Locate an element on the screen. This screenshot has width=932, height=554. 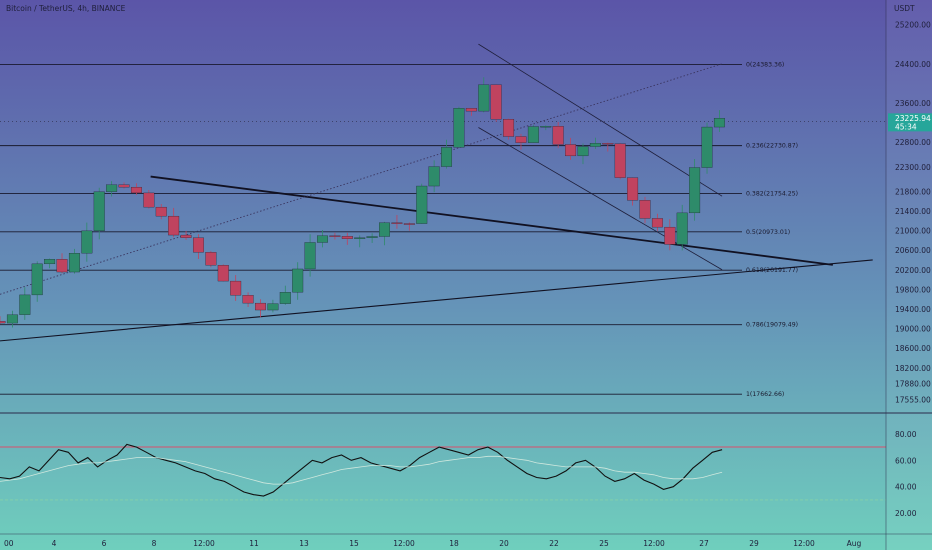
rsi-ma-line is located at coordinates (361, 470).